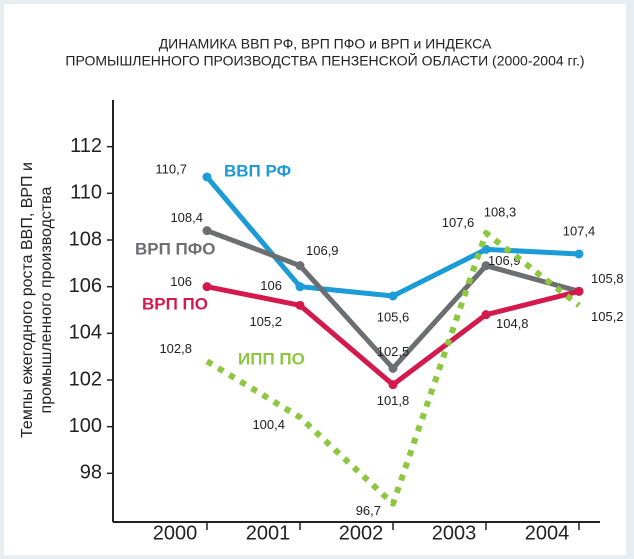 The width and height of the screenshot is (634, 559). I want to click on y-tick-label: 100, so click(85, 426).